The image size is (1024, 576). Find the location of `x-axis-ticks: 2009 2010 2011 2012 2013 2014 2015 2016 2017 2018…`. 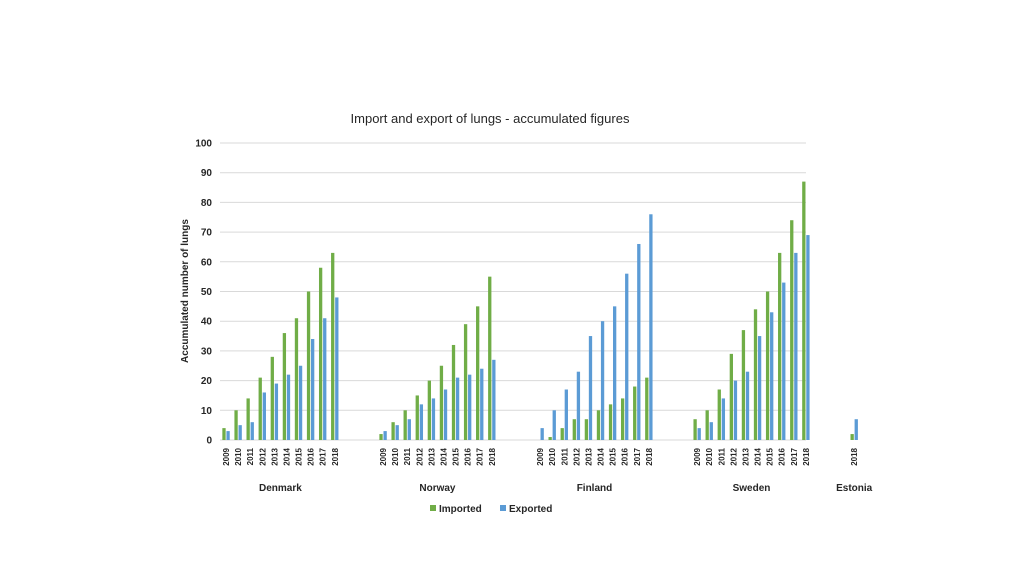

x-axis-ticks: 2009 2010 2011 2012 2013 2014 2015 2016 2017 2018… is located at coordinates (540, 456).